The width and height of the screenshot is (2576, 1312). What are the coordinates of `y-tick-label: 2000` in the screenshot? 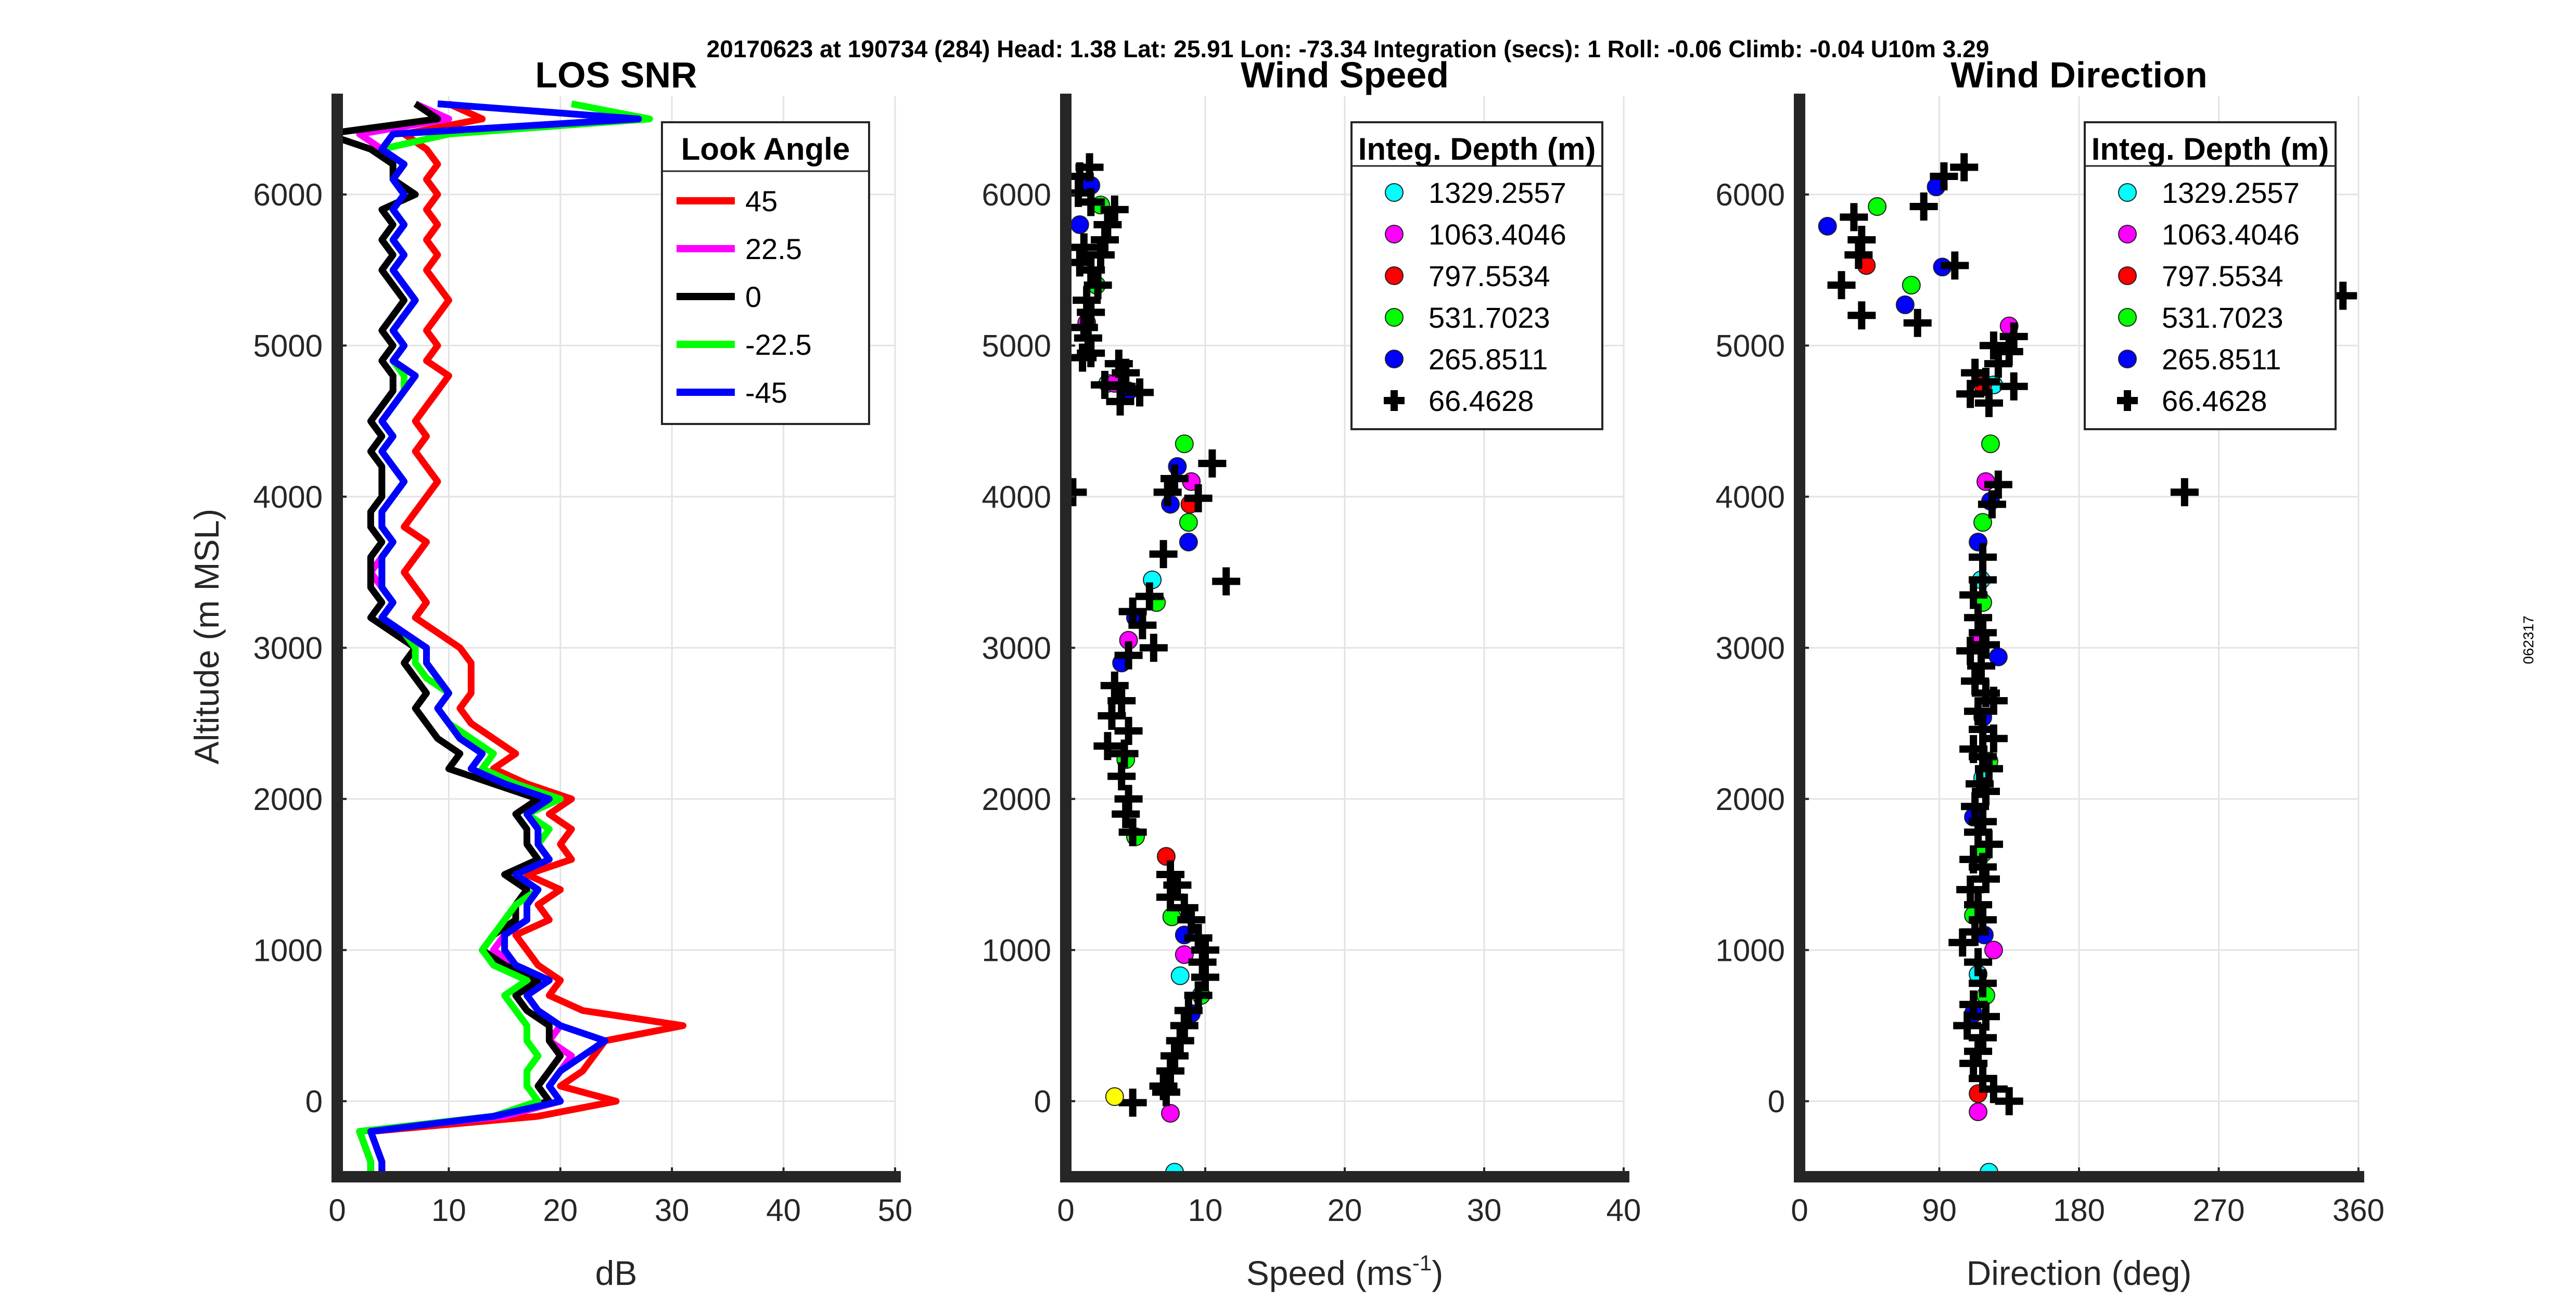 It's located at (1016, 800).